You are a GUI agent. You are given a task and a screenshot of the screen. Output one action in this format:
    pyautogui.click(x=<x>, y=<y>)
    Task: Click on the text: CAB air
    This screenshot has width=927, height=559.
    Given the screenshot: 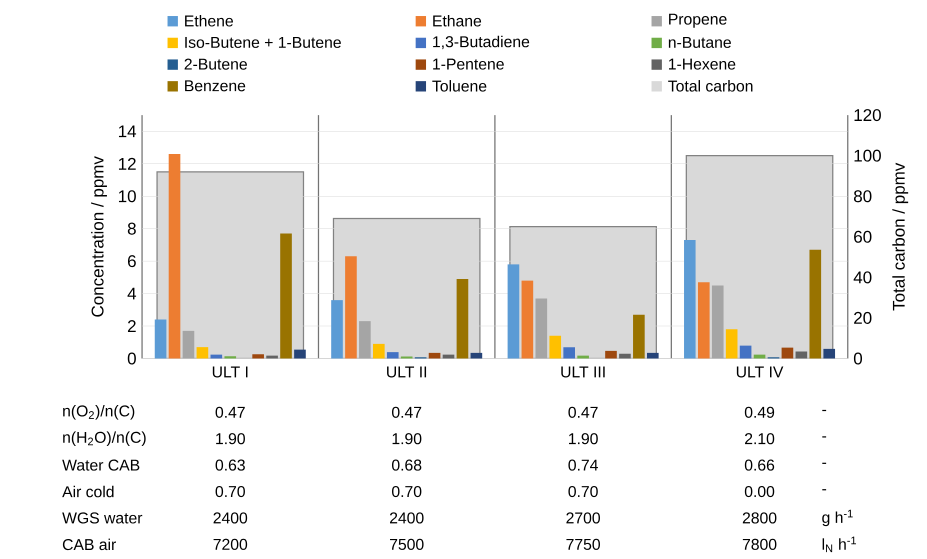 What is the action you would take?
    pyautogui.click(x=89, y=544)
    